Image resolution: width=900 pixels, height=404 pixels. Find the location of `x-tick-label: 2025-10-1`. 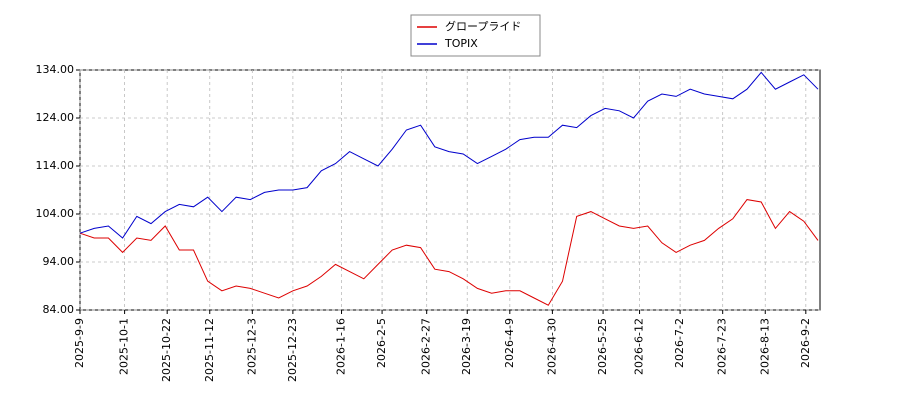

x-tick-label: 2025-10-1 is located at coordinates (124, 346).